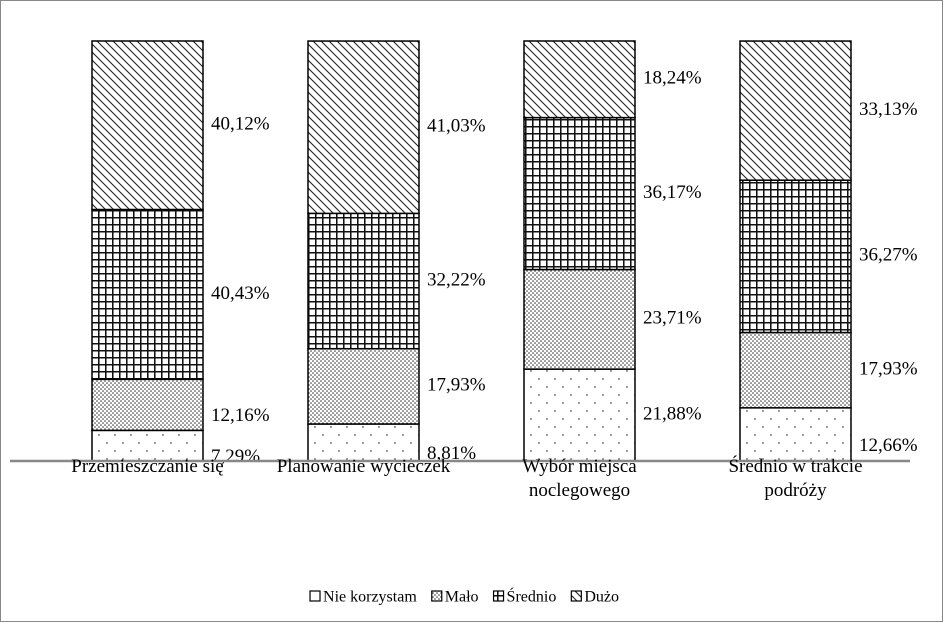 The width and height of the screenshot is (944, 623). Describe the element at coordinates (532, 596) in the screenshot. I see `legend-label: Średnio` at that location.